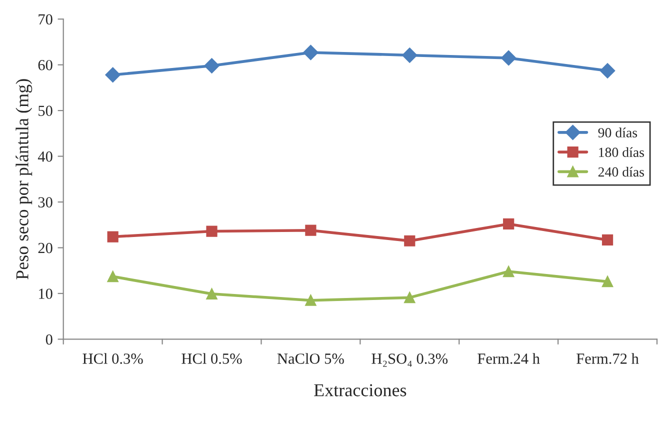 Image resolution: width=667 pixels, height=424 pixels. I want to click on y-tick-label: 30, so click(45, 202).